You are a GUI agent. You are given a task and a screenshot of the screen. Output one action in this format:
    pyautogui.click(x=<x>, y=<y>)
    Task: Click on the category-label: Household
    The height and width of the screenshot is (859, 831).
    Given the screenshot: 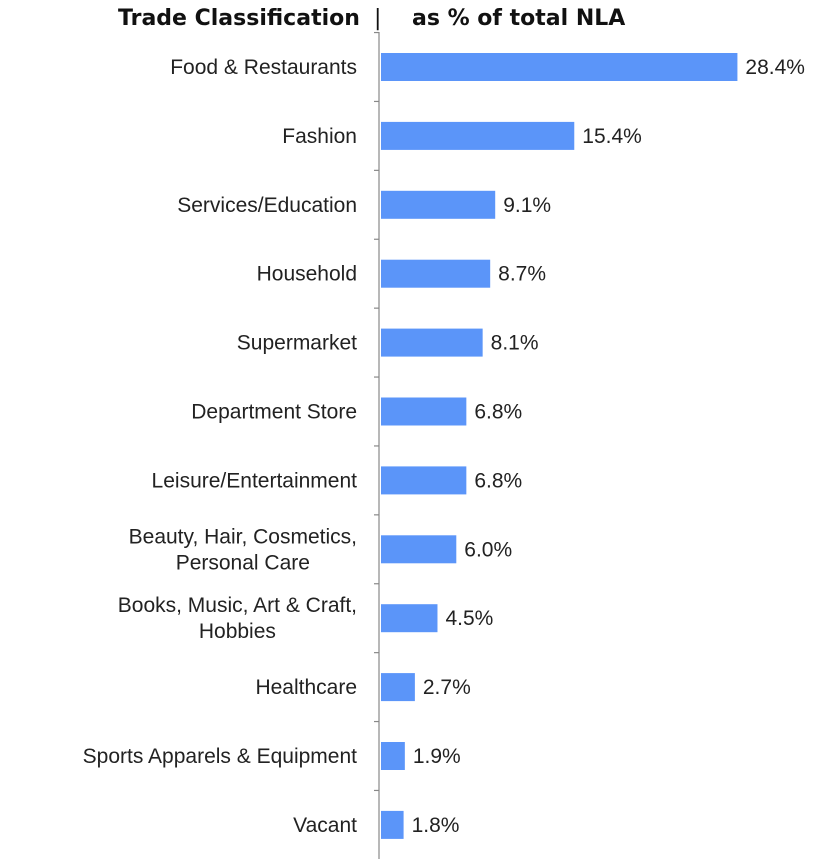 What is the action you would take?
    pyautogui.click(x=307, y=274)
    